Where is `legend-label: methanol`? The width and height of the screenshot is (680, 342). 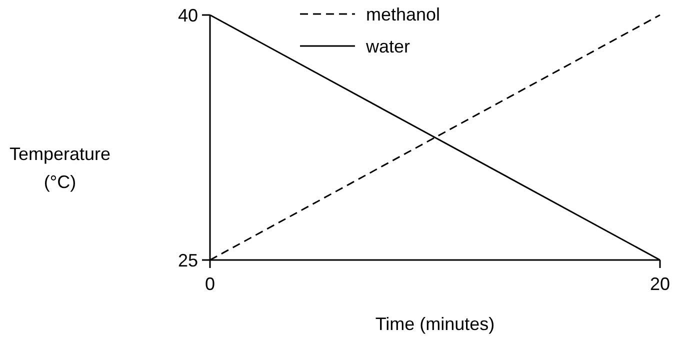
legend-label: methanol is located at coordinates (403, 14).